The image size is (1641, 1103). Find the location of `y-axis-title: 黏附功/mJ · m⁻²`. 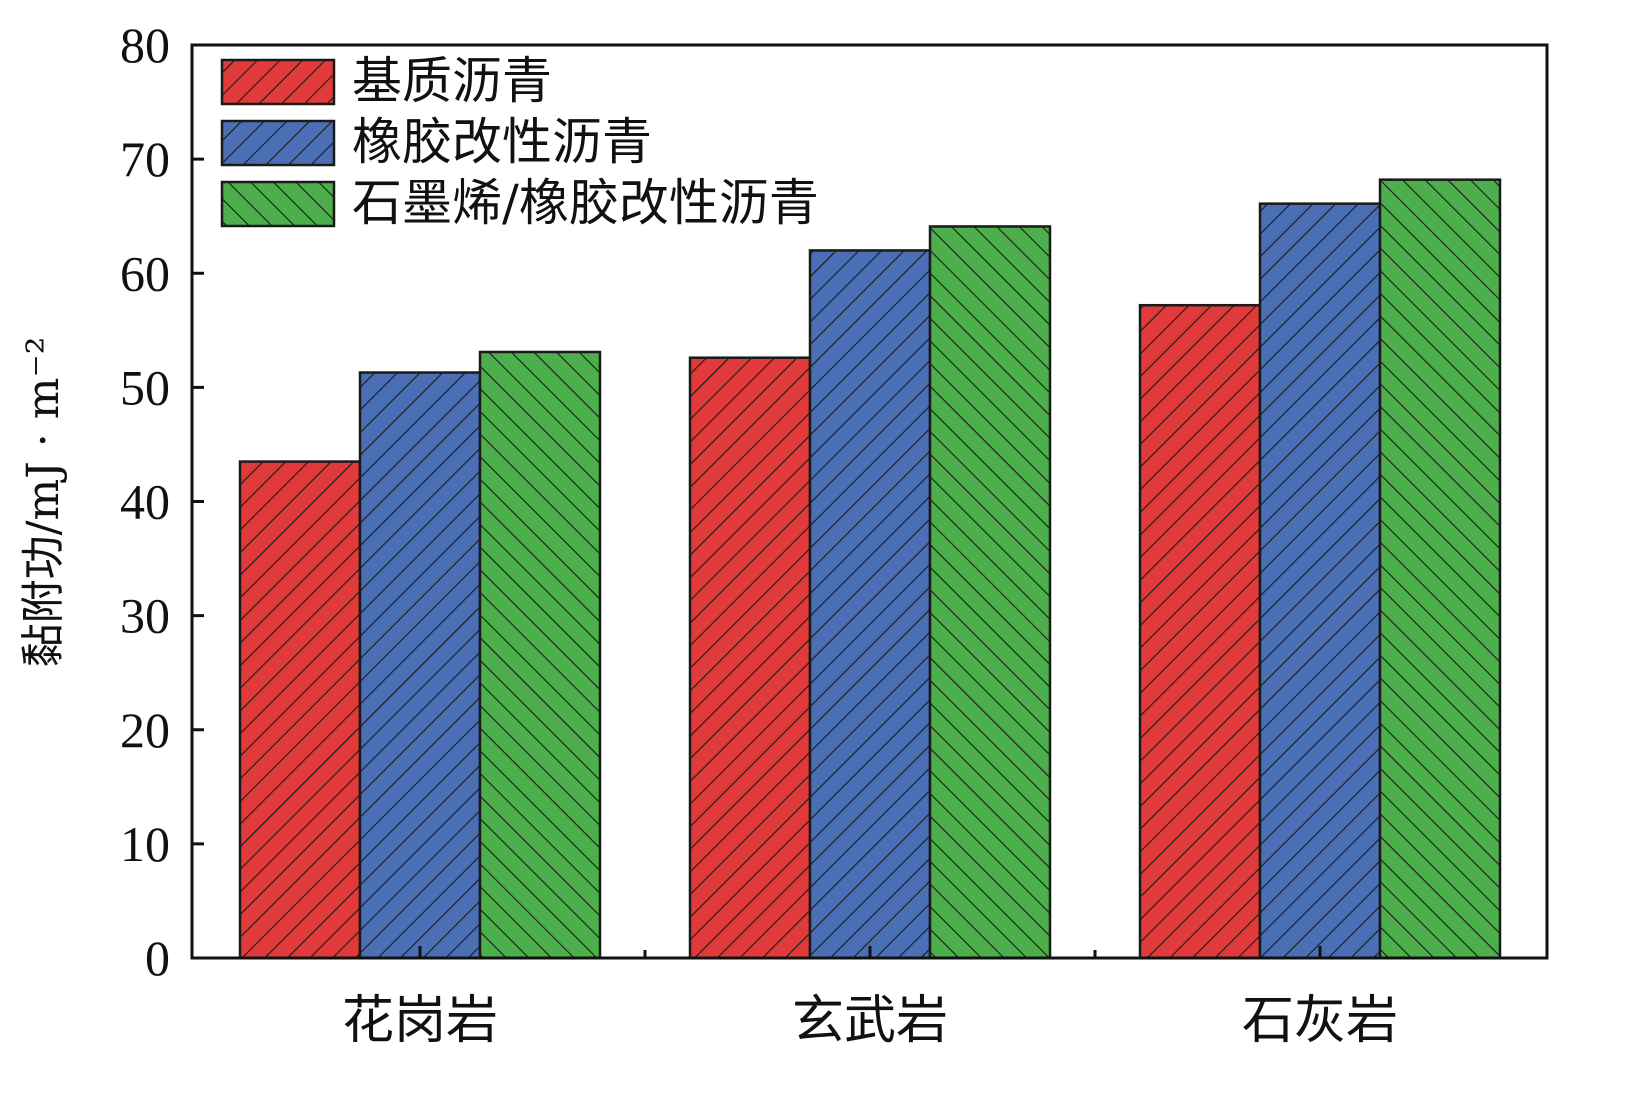

y-axis-title: 黏附功/mJ · m⁻² is located at coordinates (43, 502).